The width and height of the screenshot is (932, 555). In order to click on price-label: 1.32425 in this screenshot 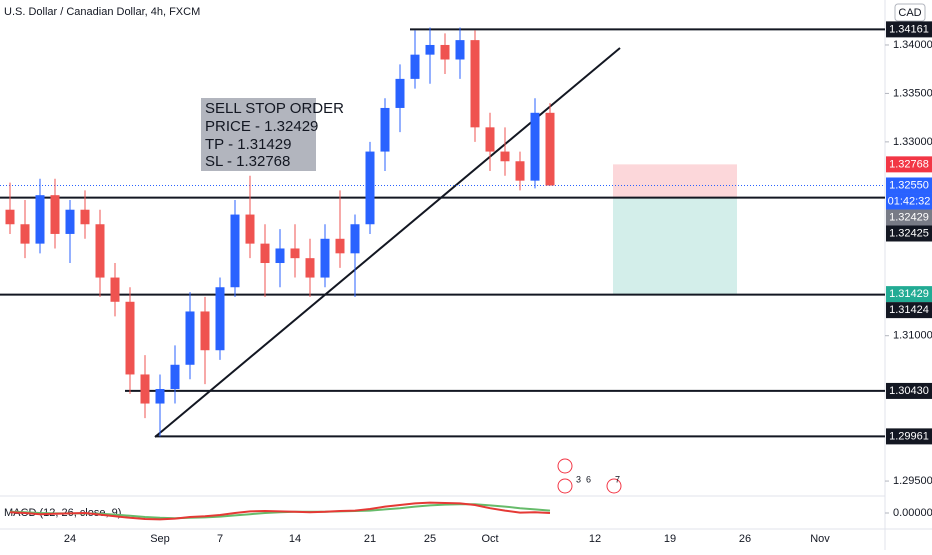, I will do `click(909, 233)`.